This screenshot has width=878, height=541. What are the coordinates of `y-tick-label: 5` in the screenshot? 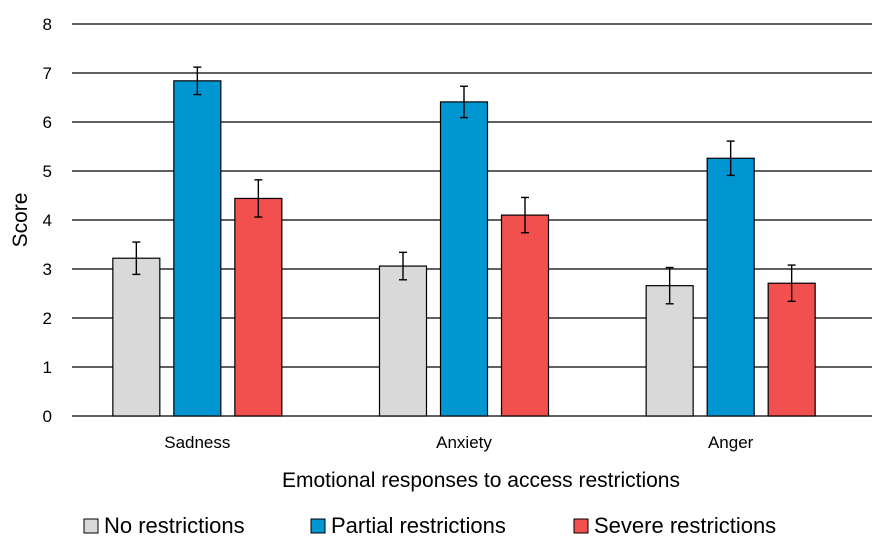 It's located at (47, 171).